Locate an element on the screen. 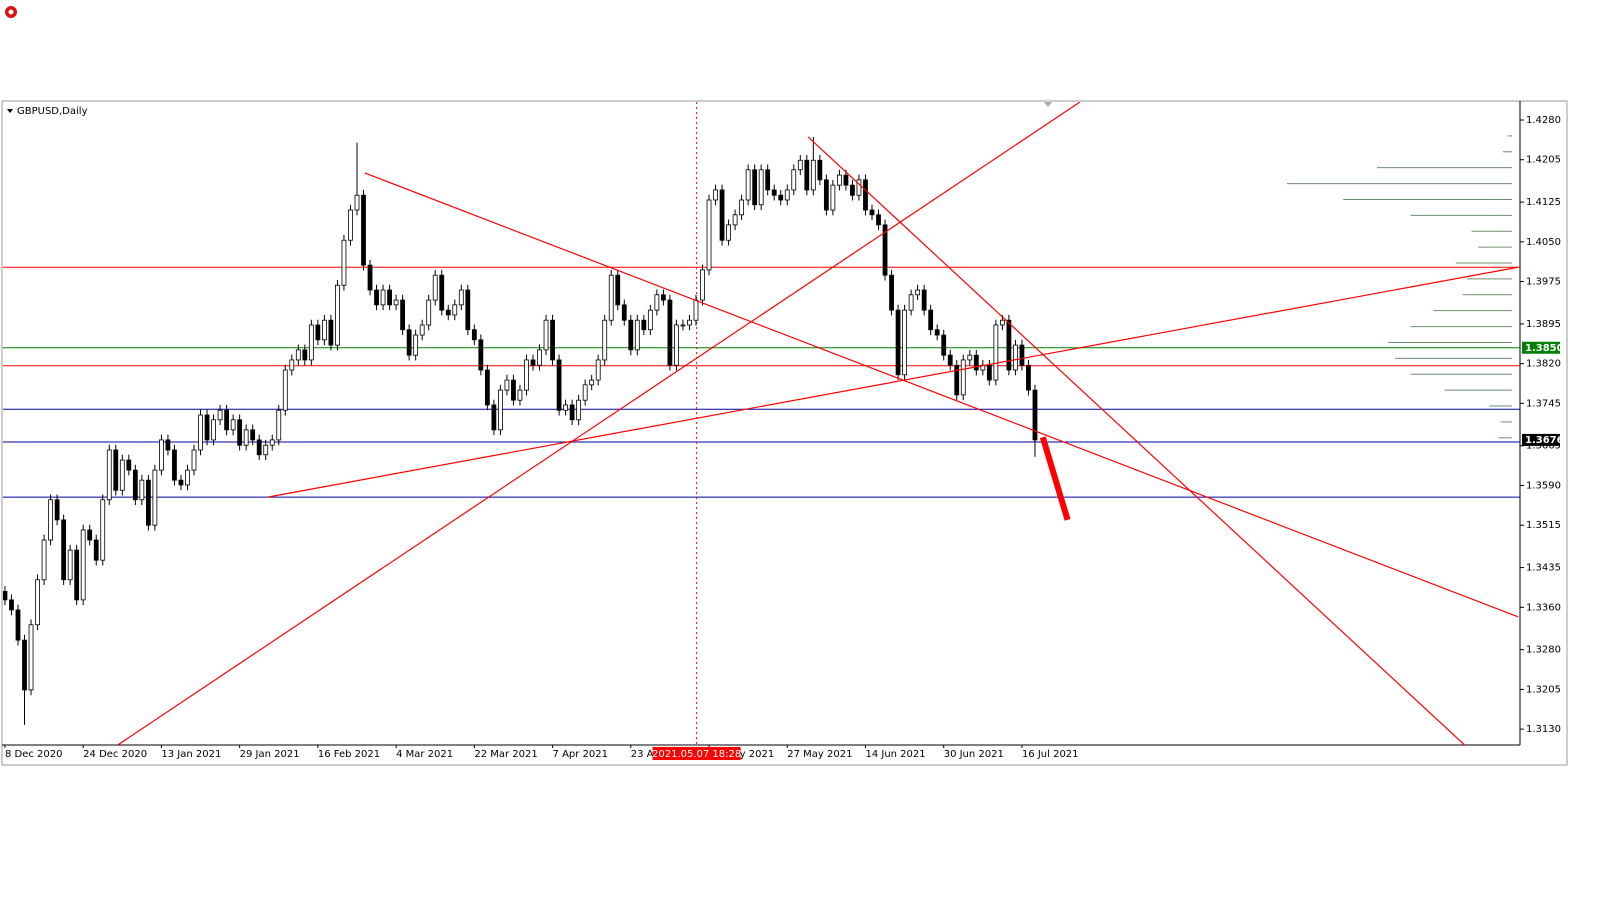 This screenshot has height=904, width=1600. price-label-box is located at coordinates (1541, 439).